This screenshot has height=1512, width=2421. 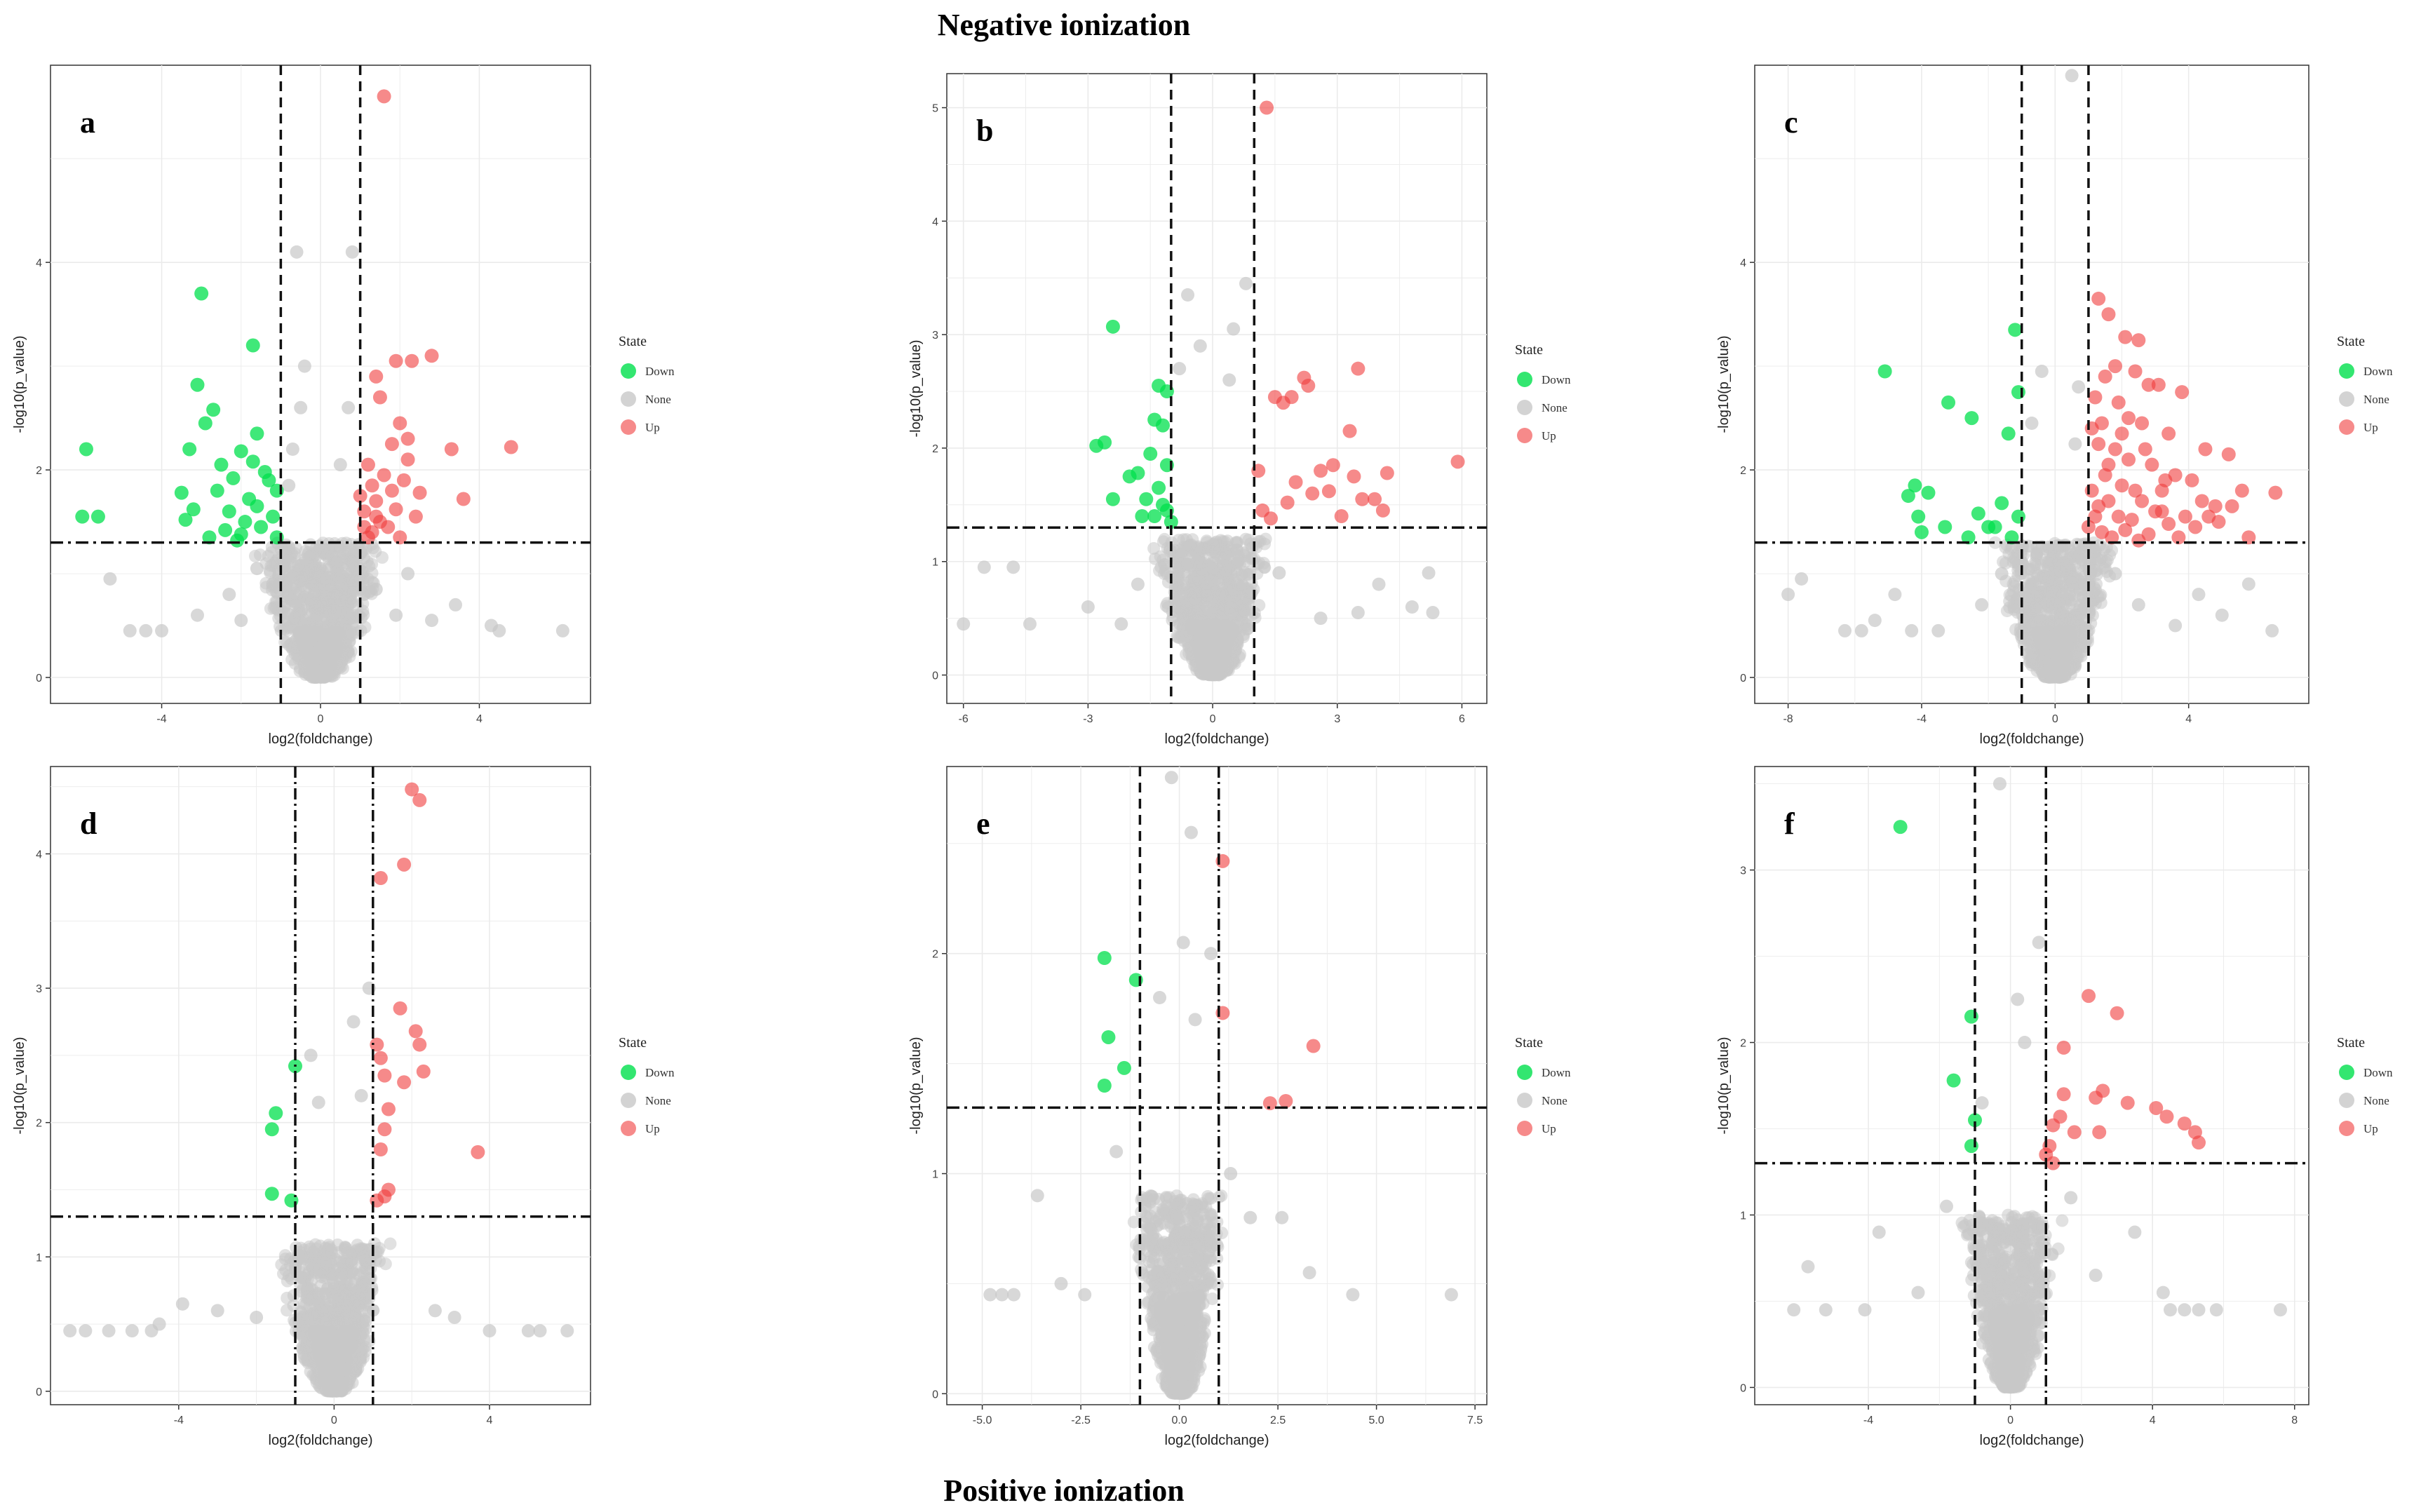 I want to click on y-tick-label: 0, so click(x=39, y=1392).